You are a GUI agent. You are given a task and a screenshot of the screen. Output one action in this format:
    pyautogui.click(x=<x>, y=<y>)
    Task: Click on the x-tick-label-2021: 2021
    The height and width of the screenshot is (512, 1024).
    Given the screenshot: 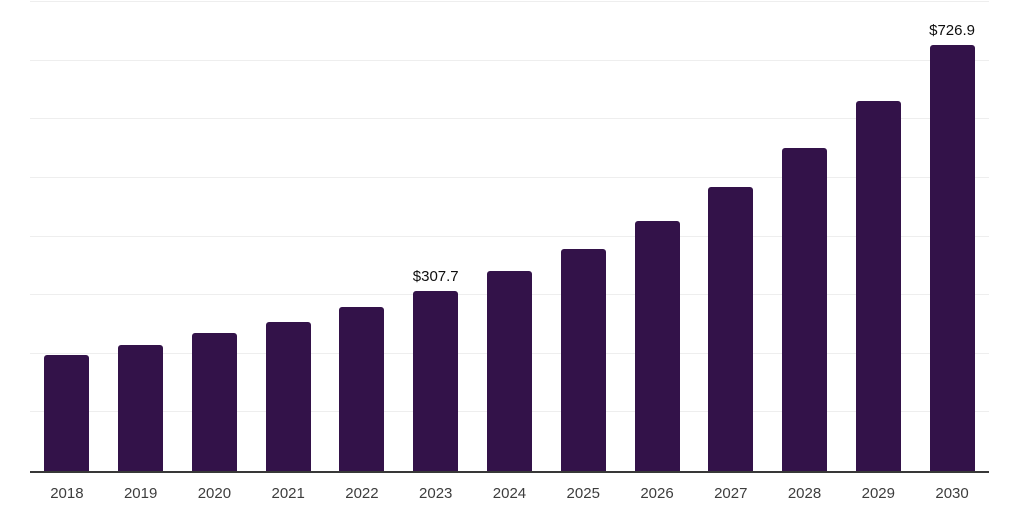 What is the action you would take?
    pyautogui.click(x=288, y=493)
    